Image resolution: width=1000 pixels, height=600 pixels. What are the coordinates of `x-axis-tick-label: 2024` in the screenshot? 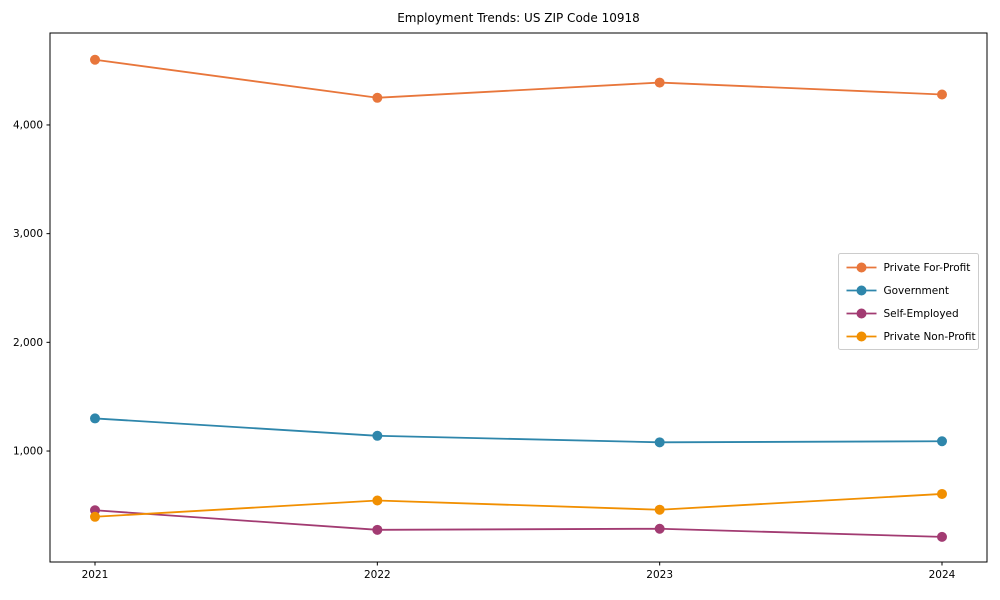 It's located at (942, 575).